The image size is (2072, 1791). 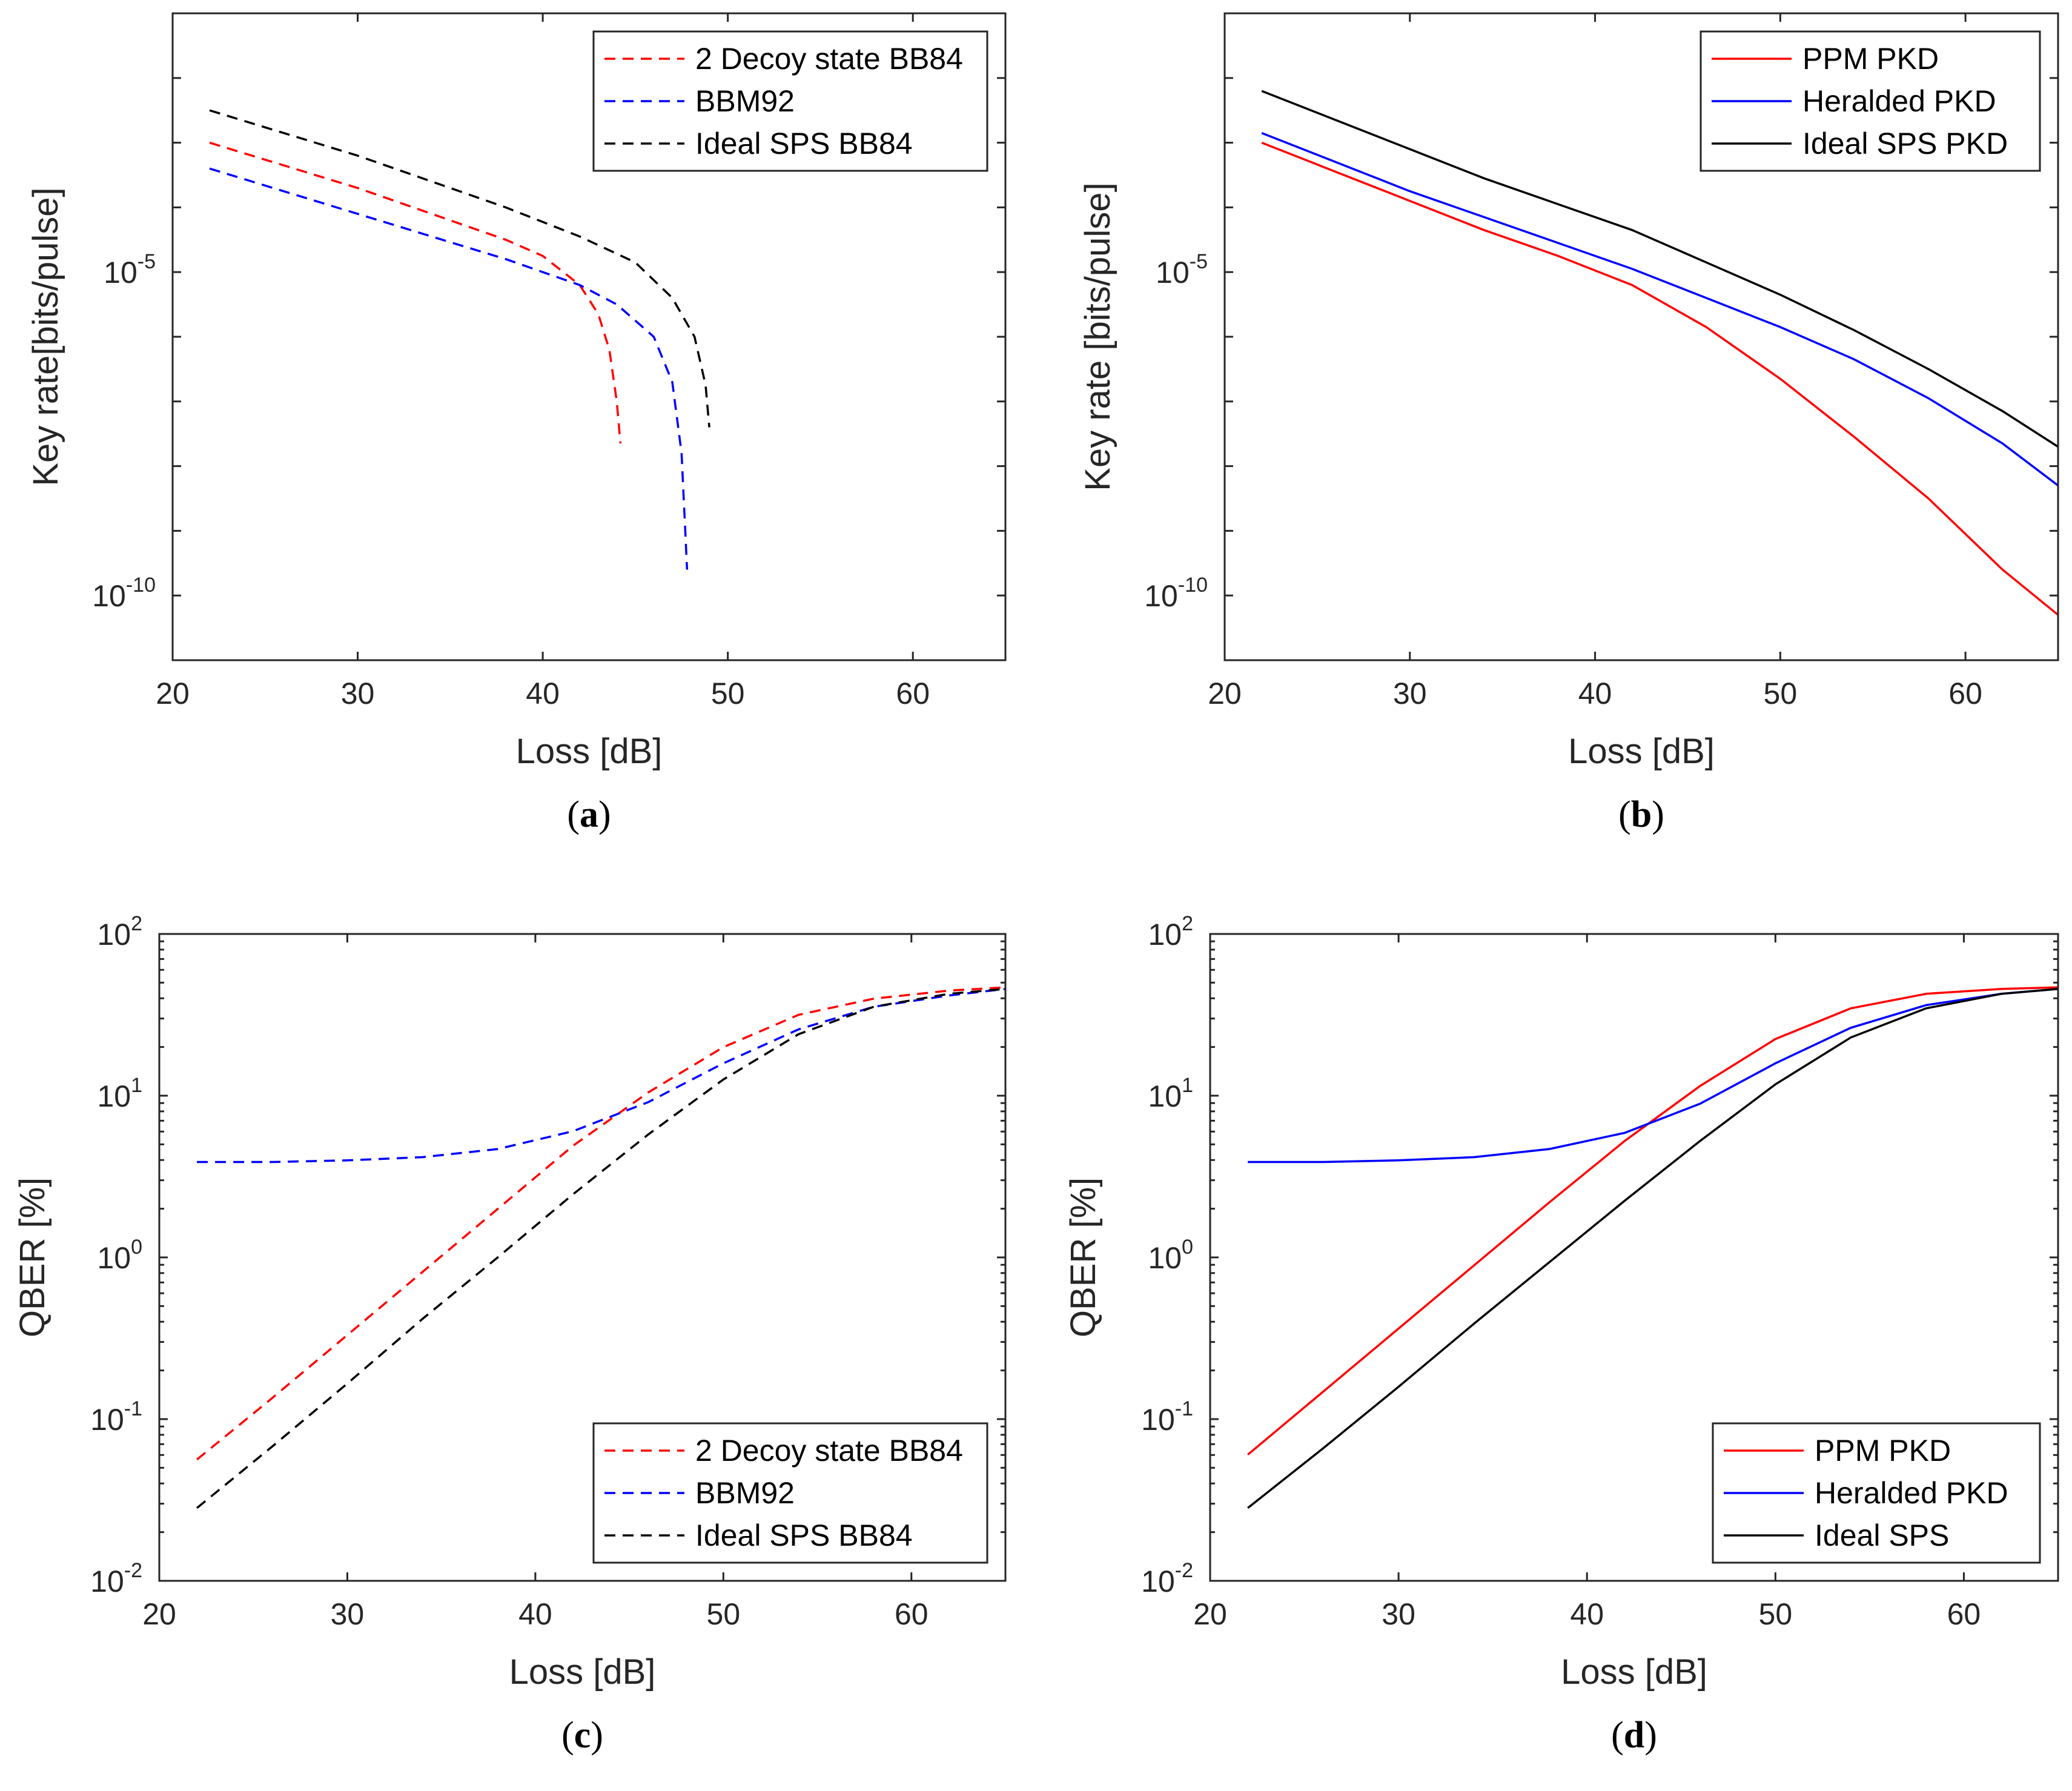 I want to click on legend: PPM PKD Heralded PKD Ideal SPS PKD, so click(x=1870, y=101).